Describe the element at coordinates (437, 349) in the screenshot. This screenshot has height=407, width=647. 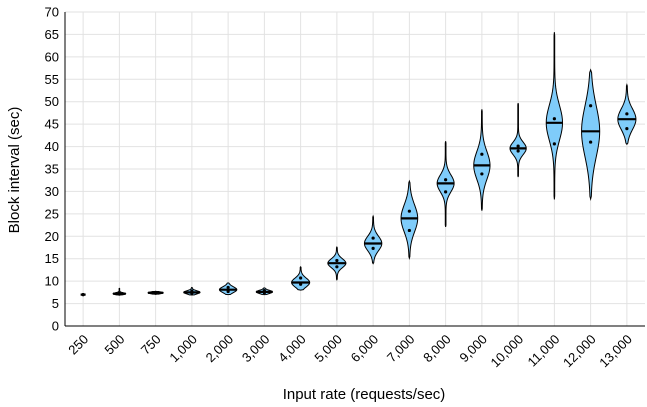
I see `x-tick-label: 8,000` at that location.